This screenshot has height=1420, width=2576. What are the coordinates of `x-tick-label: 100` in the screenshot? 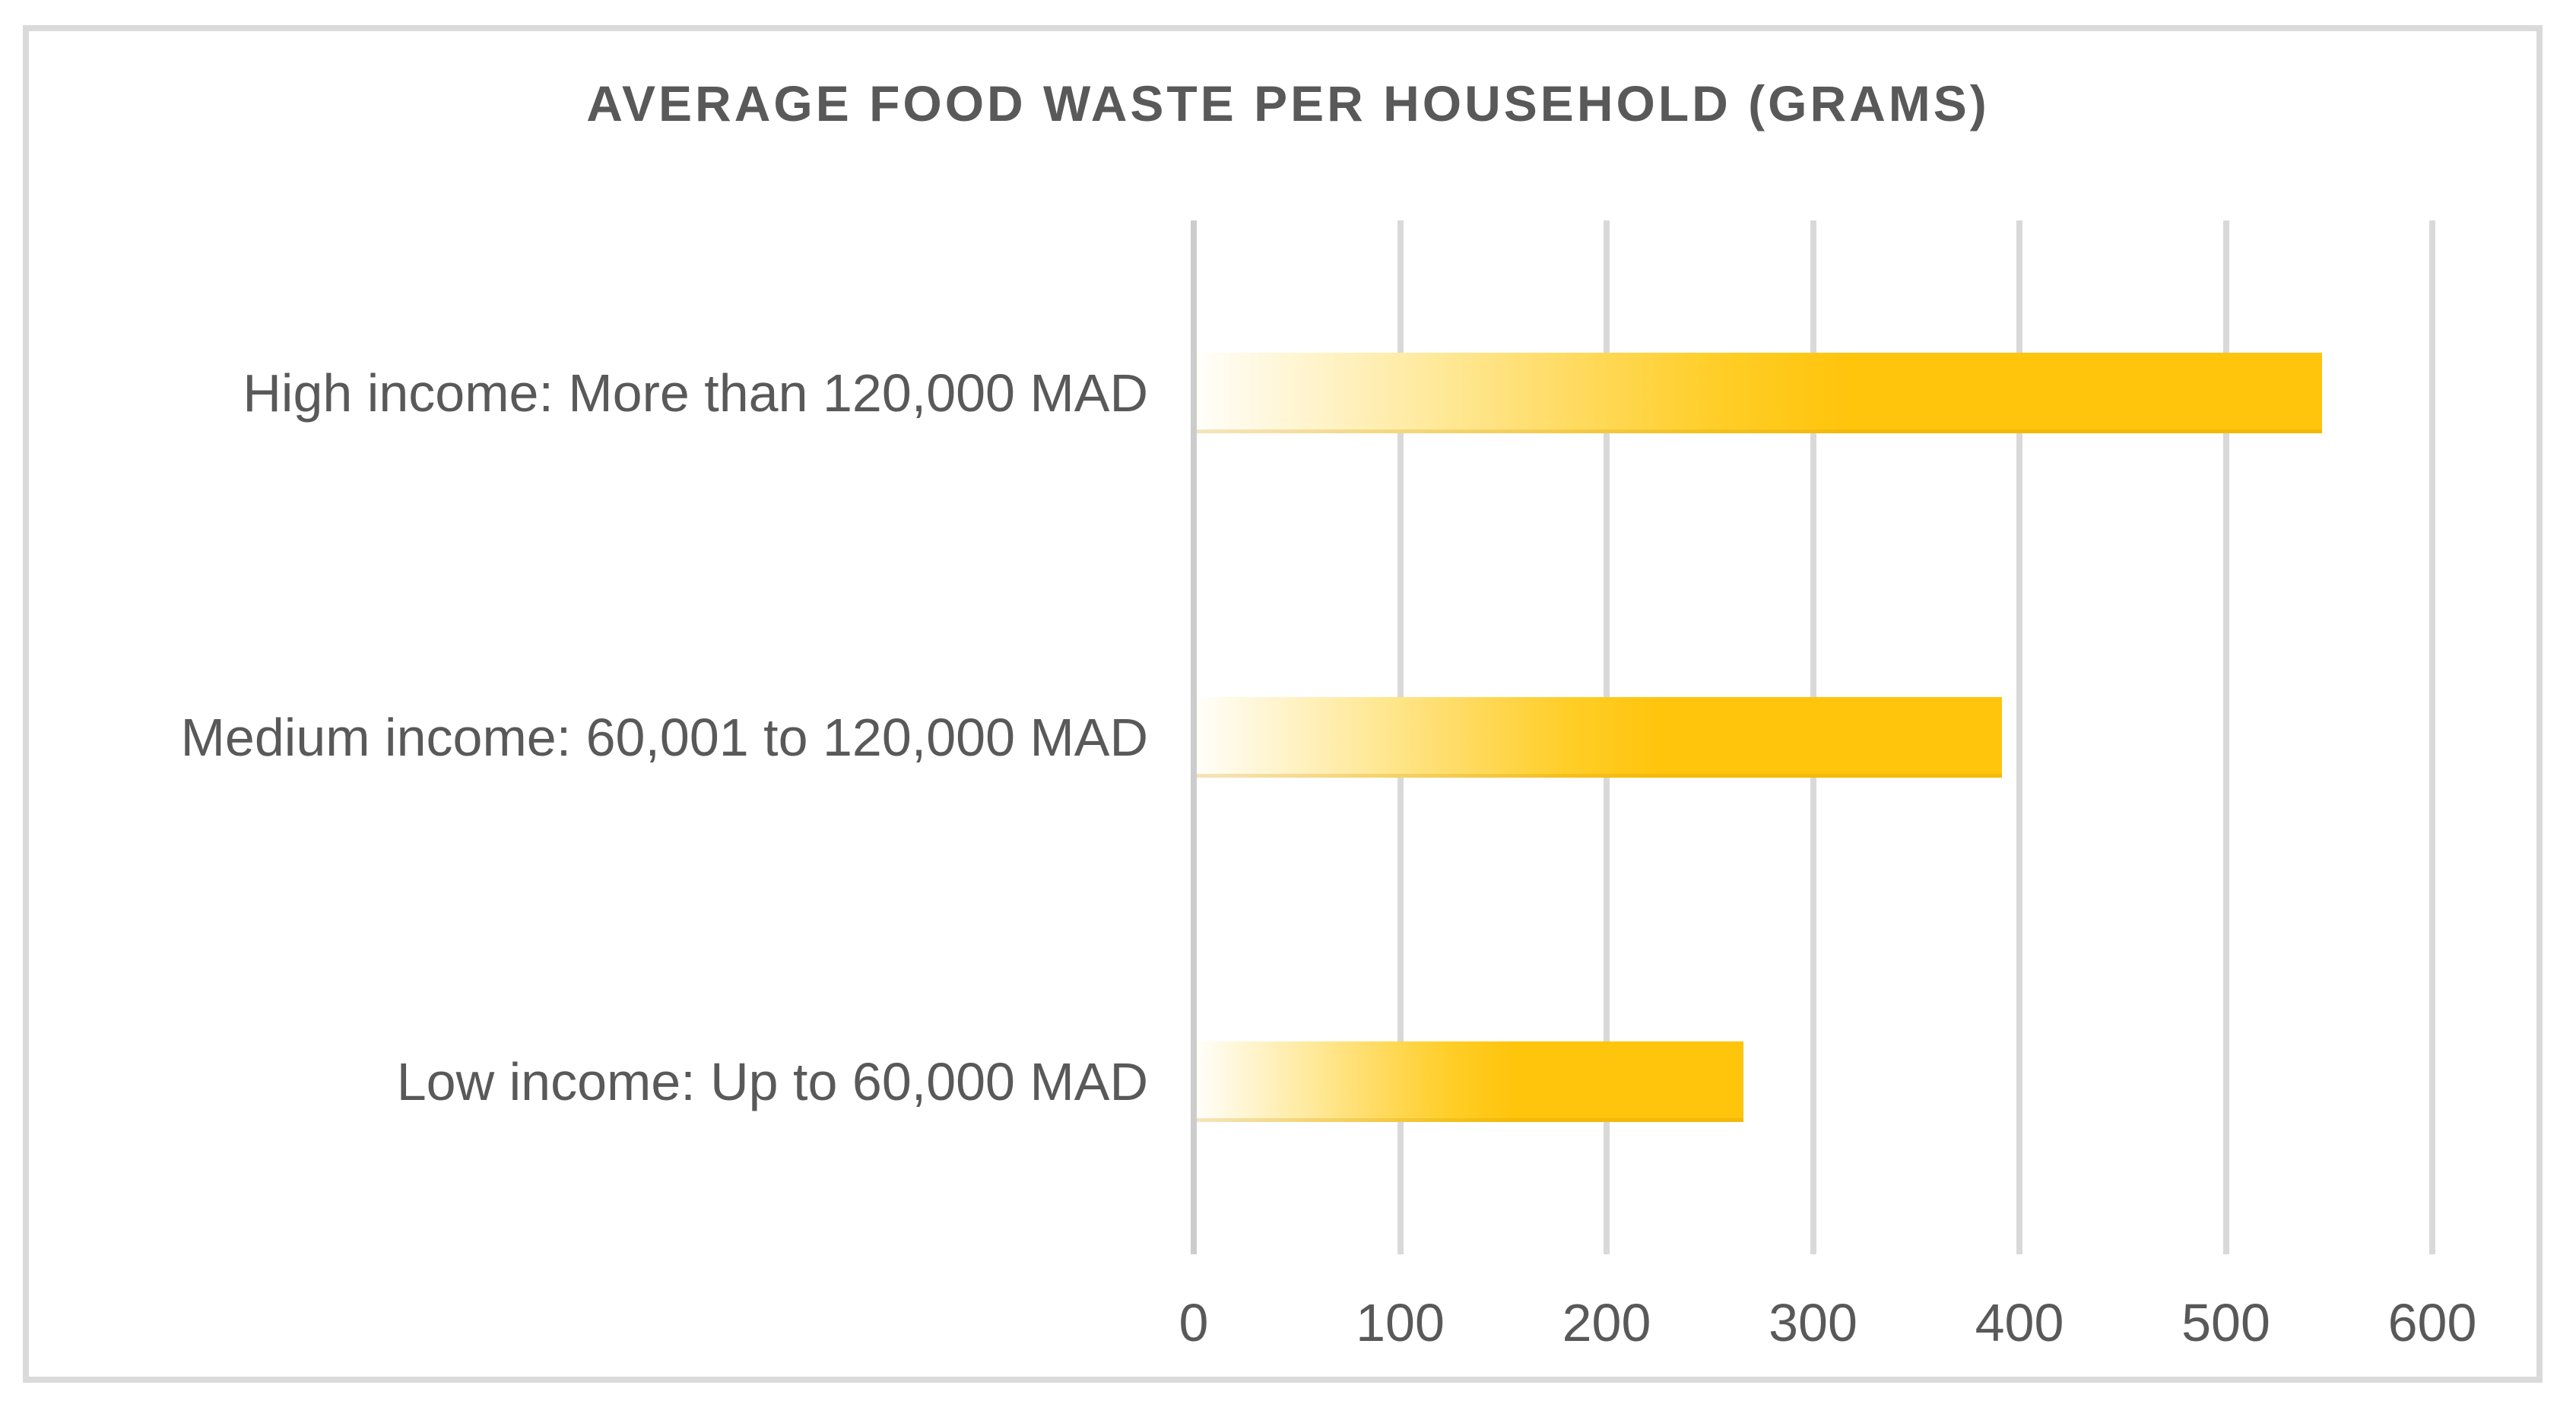 It's located at (1401, 1322).